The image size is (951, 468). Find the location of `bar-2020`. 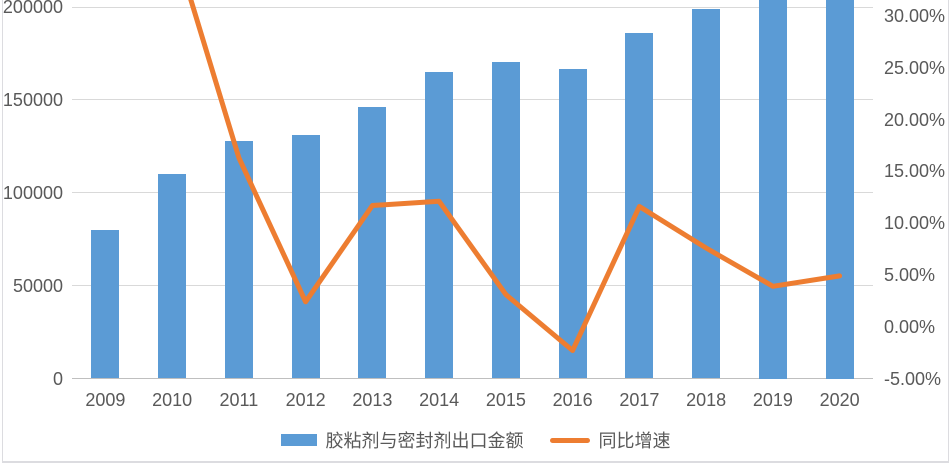

bar-2020 is located at coordinates (839, 189).